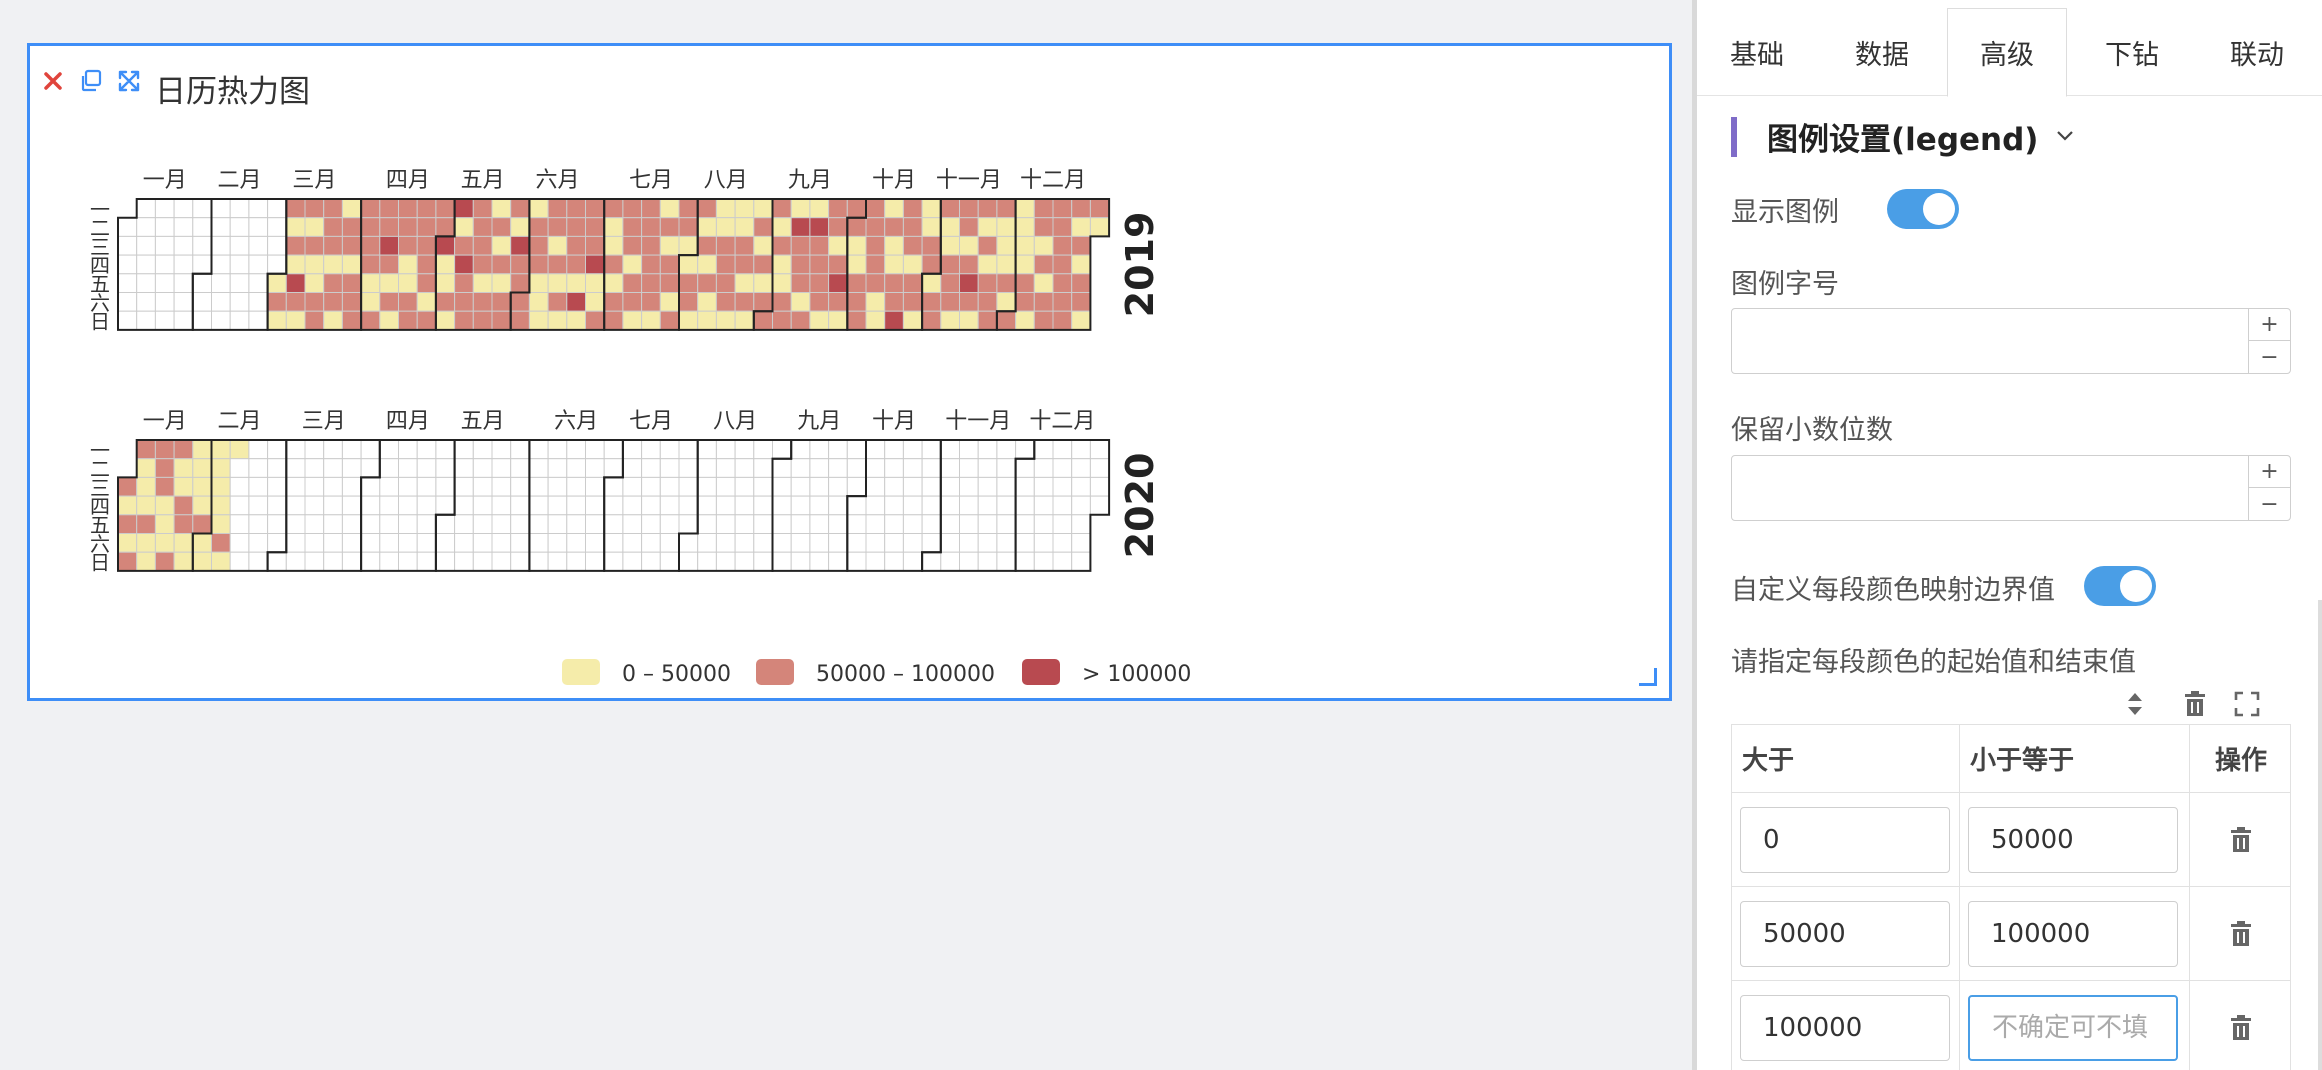 The width and height of the screenshot is (2322, 1070). What do you see at coordinates (91, 81) in the screenshot?
I see `copy-icon` at bounding box center [91, 81].